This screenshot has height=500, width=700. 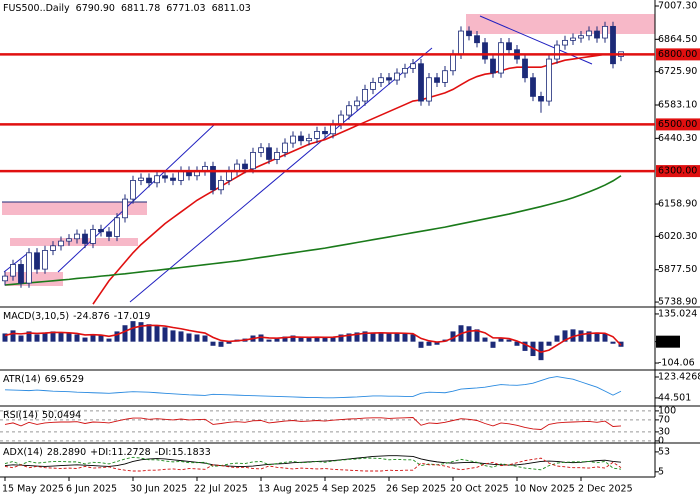 I want to click on x-tick-label: 26 Sep 2025, so click(x=416, y=489).